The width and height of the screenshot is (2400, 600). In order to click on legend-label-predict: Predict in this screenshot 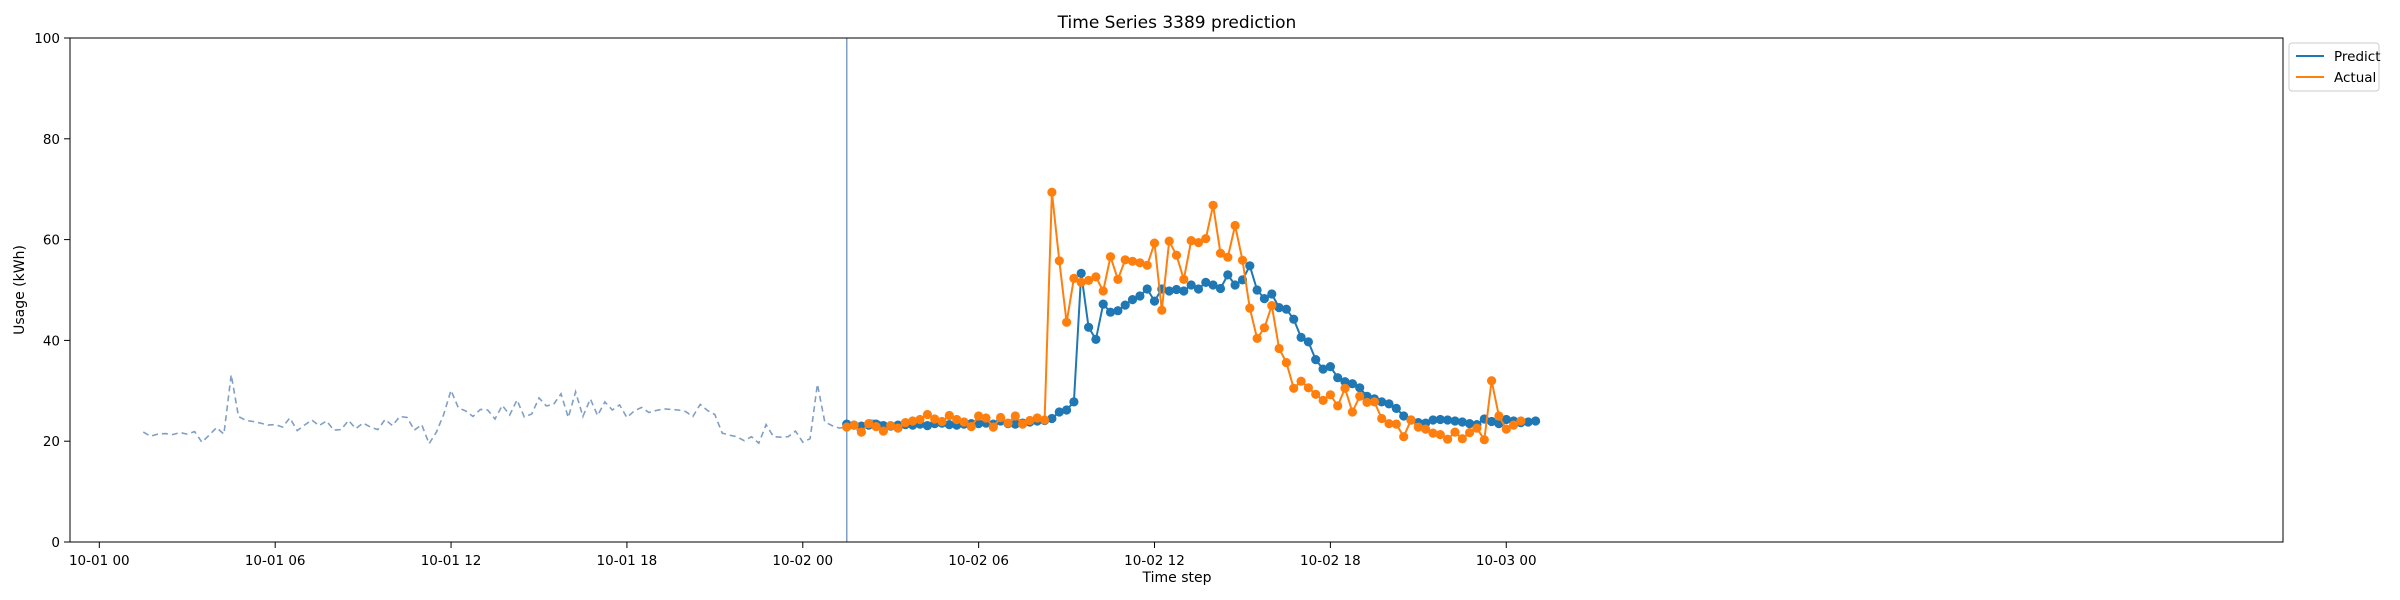, I will do `click(2357, 57)`.